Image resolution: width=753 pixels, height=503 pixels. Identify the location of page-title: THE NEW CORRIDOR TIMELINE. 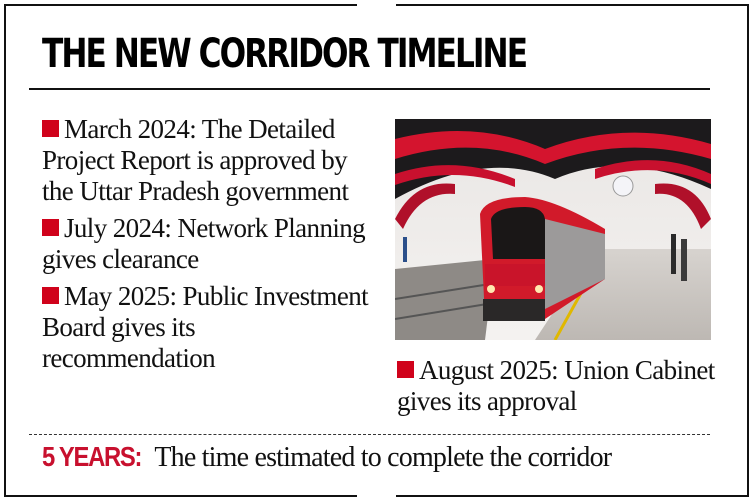
(285, 54).